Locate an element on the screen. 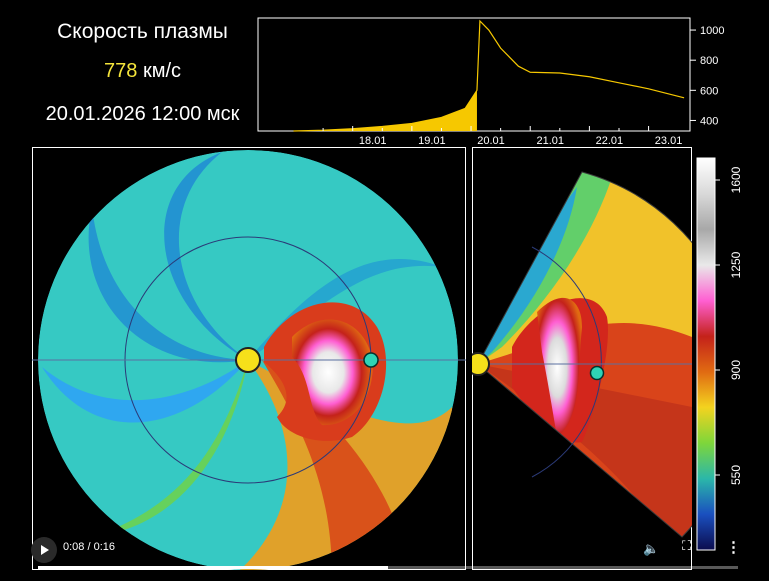  x-axis: 18.01 19.01 20.01 21.01 22.01 23.01 is located at coordinates (502, 136).